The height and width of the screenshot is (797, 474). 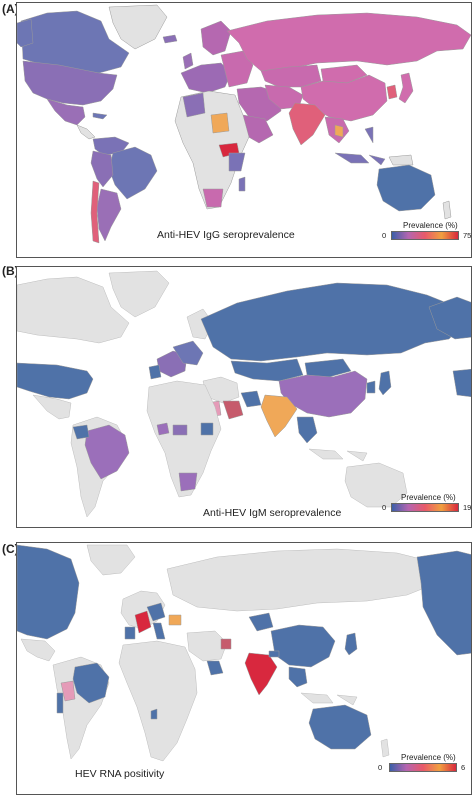 What do you see at coordinates (188, 353) in the screenshot?
I see `central-europe` at bounding box center [188, 353].